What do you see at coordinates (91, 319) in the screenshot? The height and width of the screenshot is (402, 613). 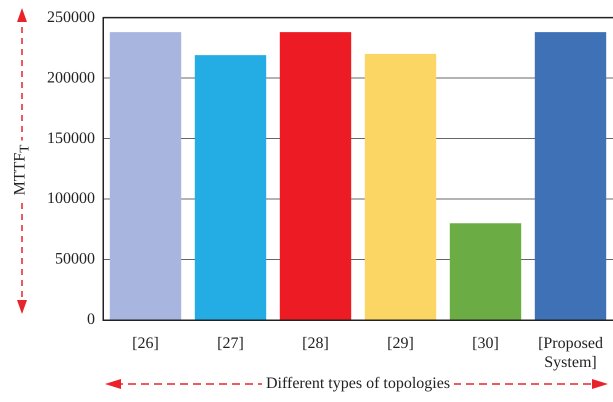 I see `y-tick-label: 0` at bounding box center [91, 319].